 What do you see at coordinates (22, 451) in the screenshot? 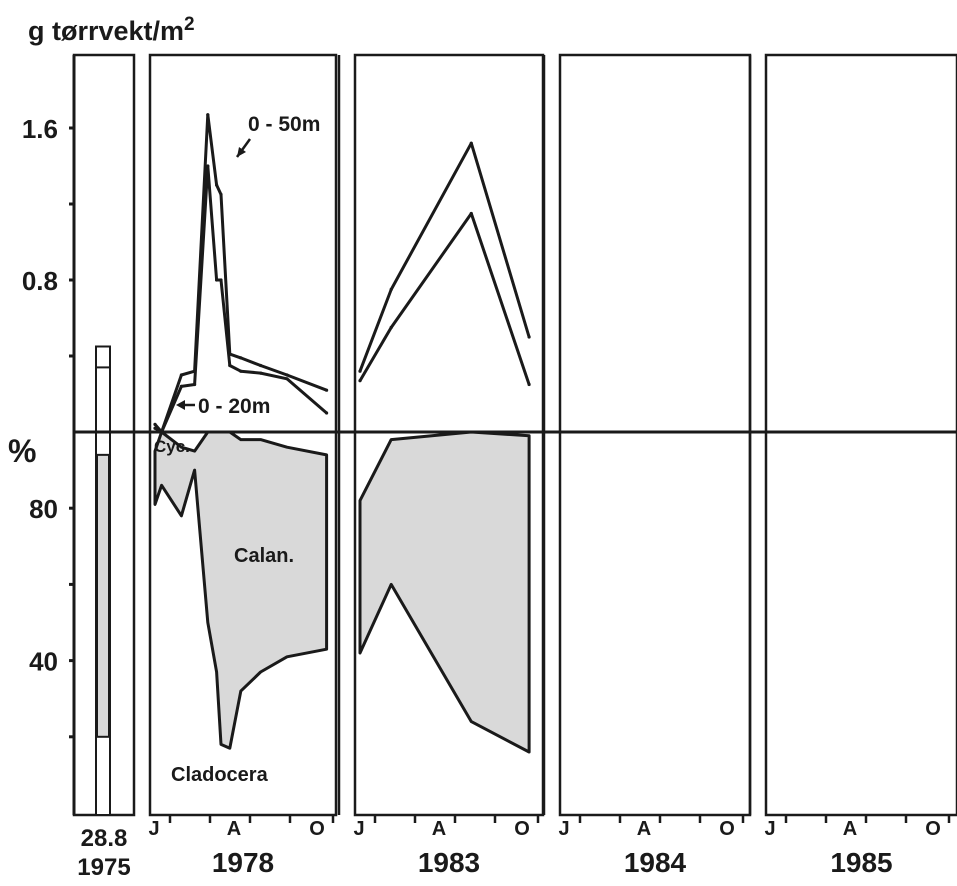
I see `ylabel-percent: %` at bounding box center [22, 451].